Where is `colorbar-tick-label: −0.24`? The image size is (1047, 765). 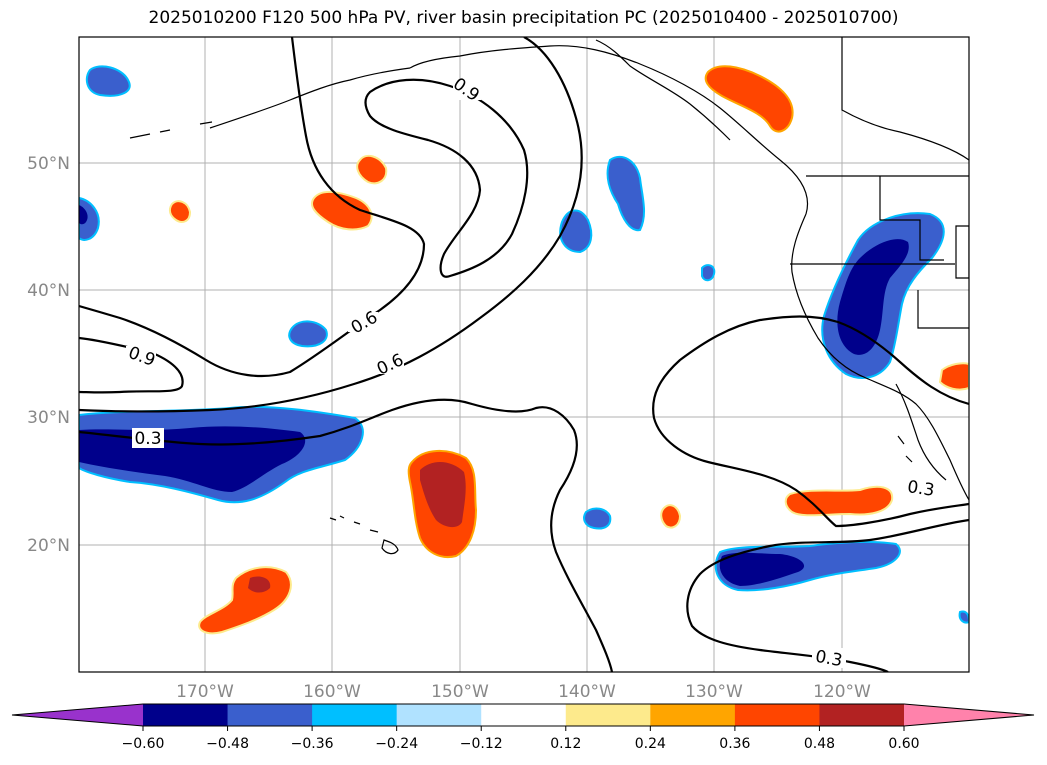 colorbar-tick-label: −0.24 is located at coordinates (396, 744).